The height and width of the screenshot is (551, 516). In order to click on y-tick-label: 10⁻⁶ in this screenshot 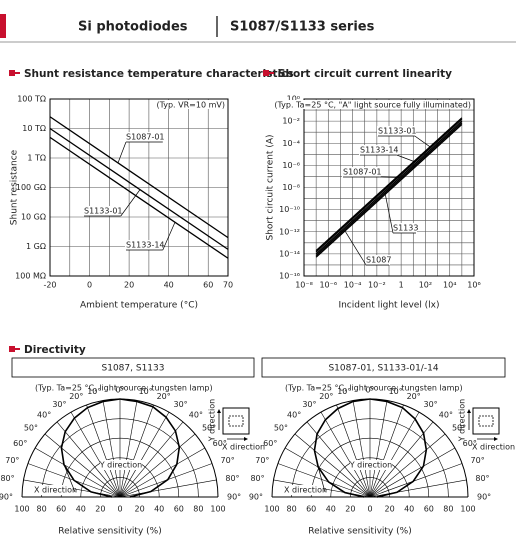, I will do `click(291, 165)`.